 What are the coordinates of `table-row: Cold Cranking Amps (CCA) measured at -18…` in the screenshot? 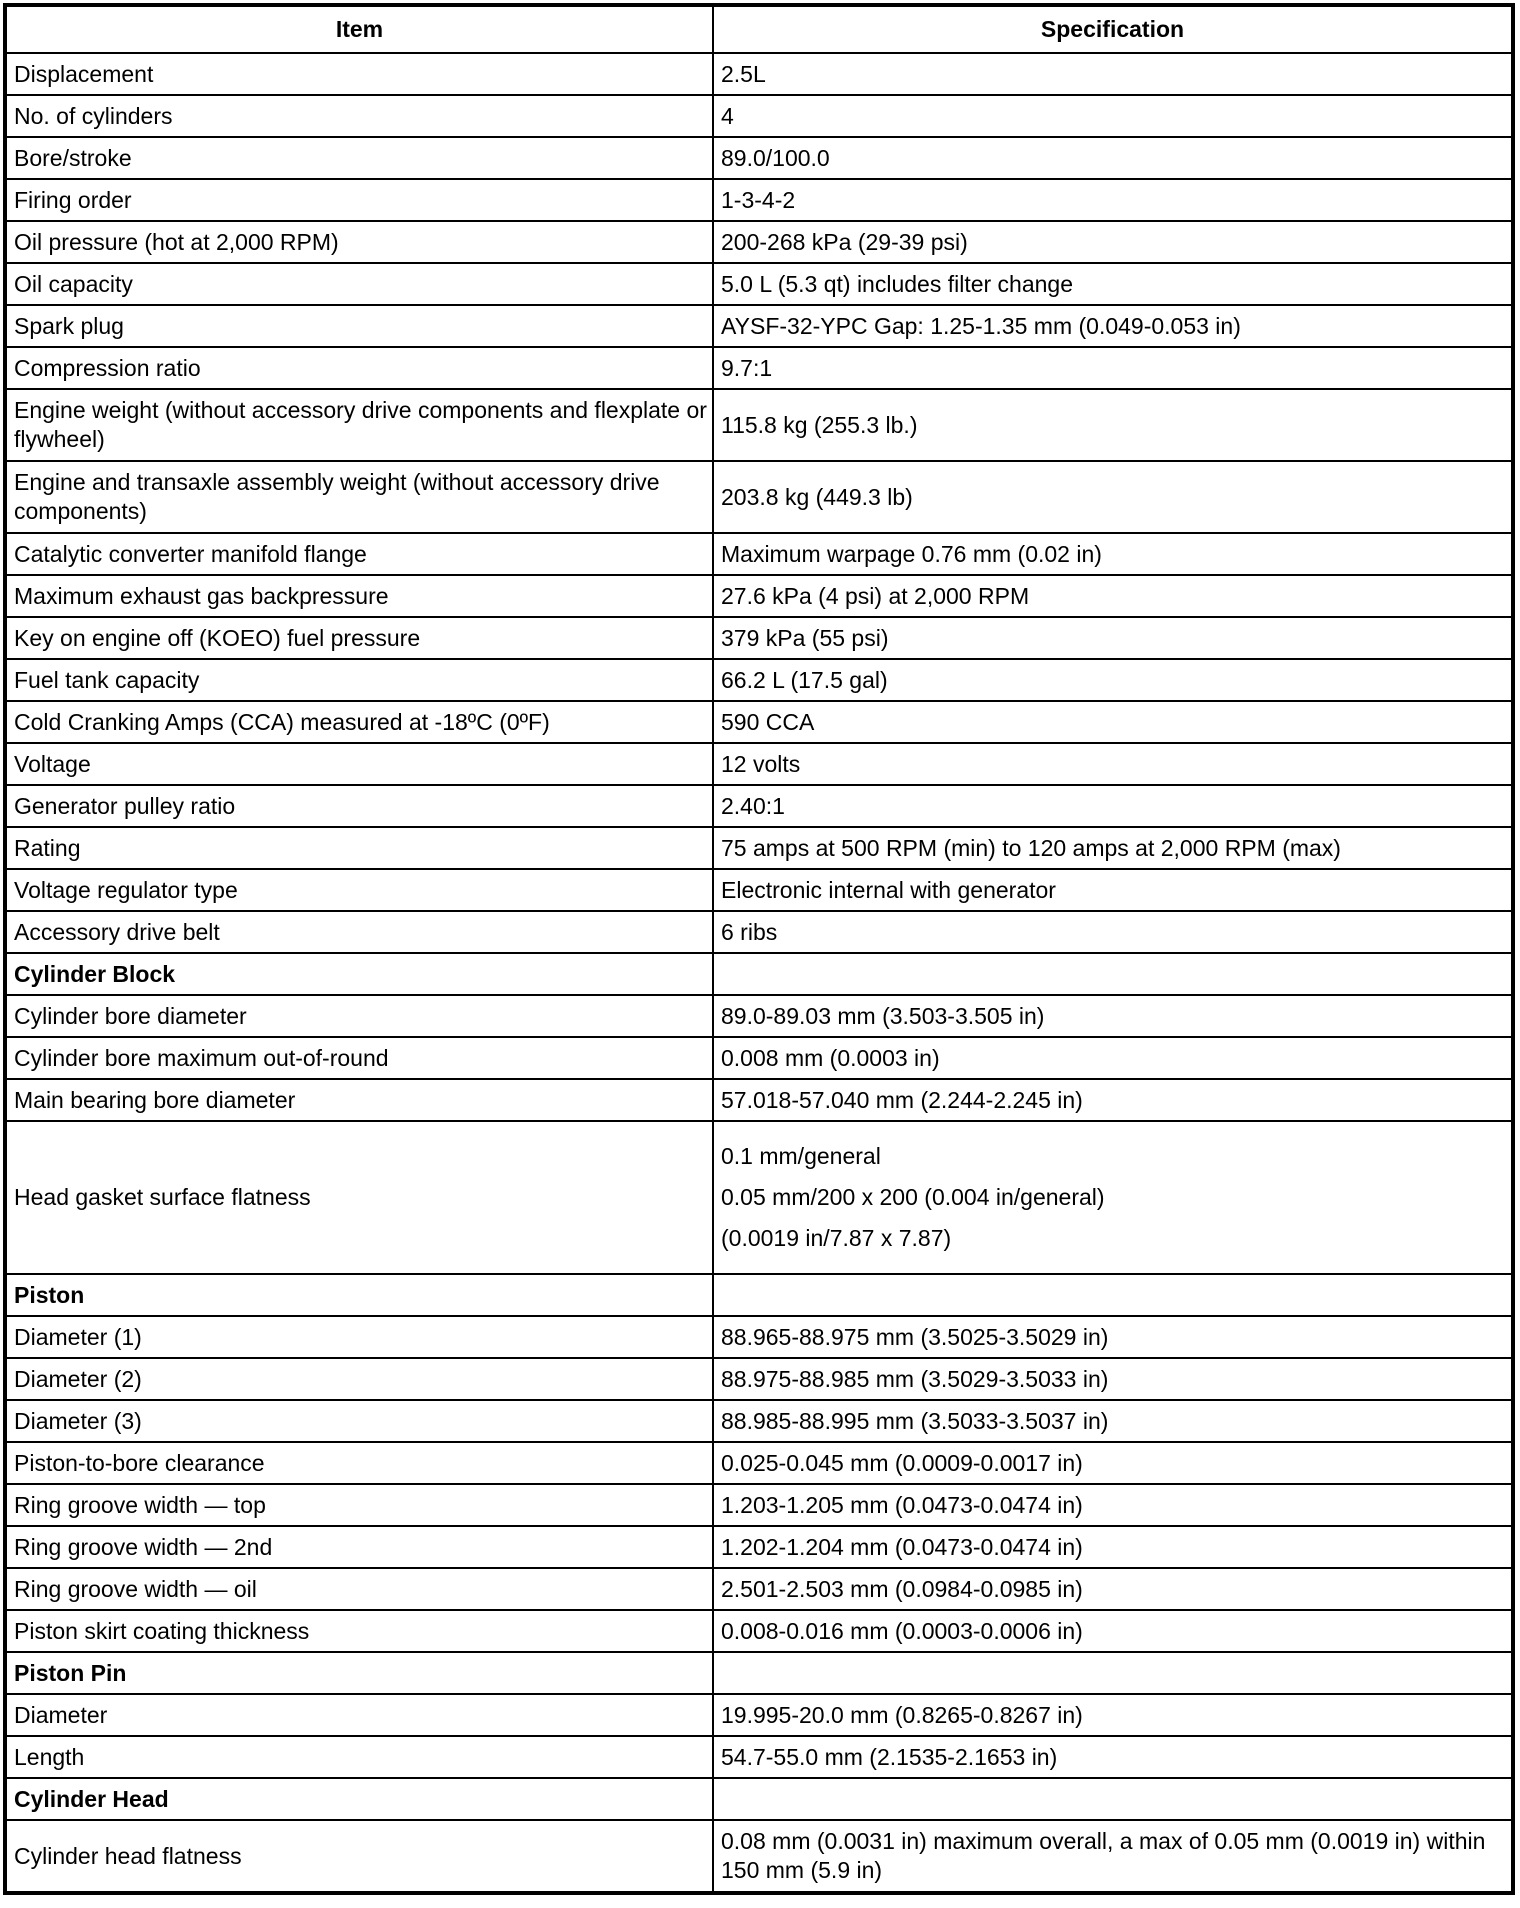 It's located at (759, 722).